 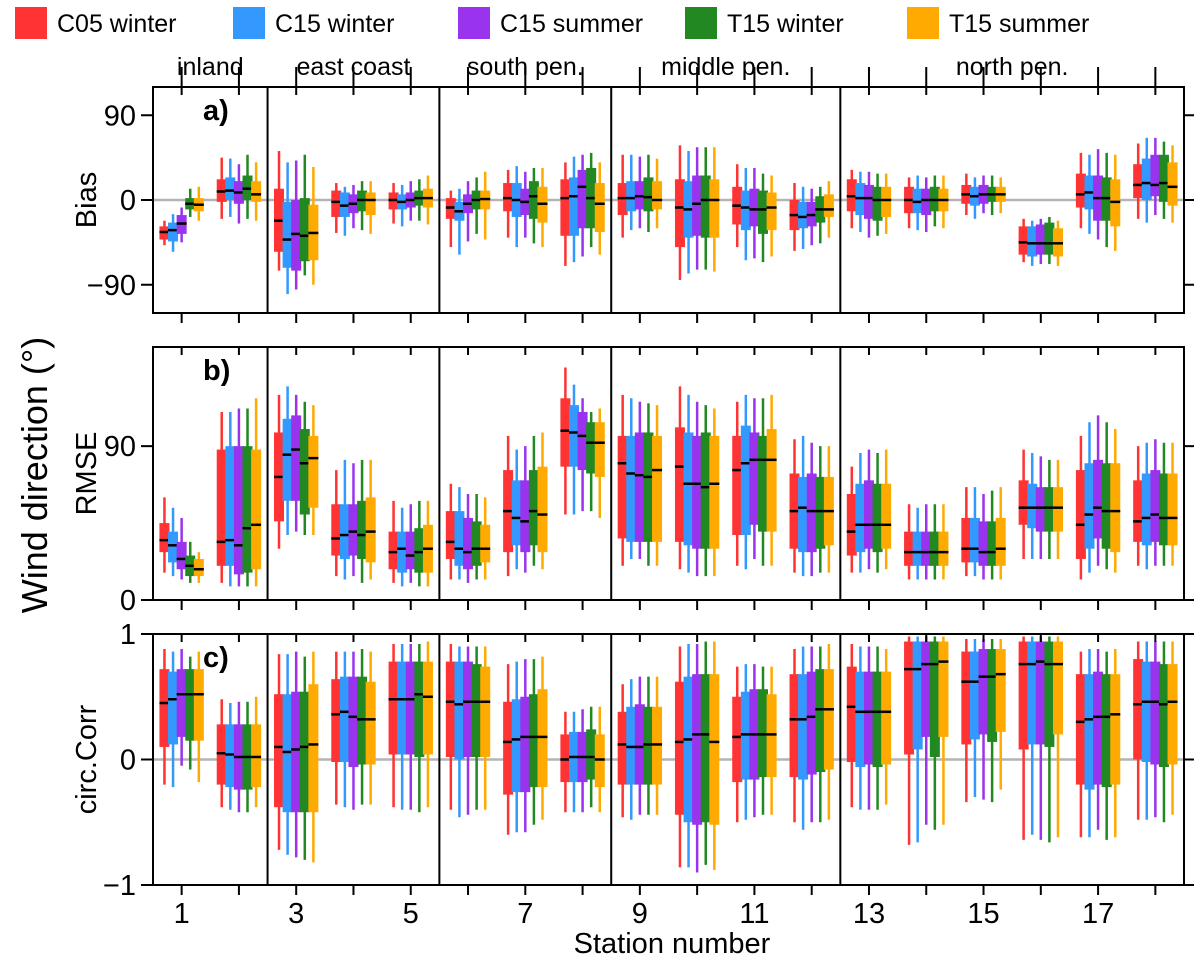 What do you see at coordinates (216, 658) in the screenshot?
I see `panel-label: c)` at bounding box center [216, 658].